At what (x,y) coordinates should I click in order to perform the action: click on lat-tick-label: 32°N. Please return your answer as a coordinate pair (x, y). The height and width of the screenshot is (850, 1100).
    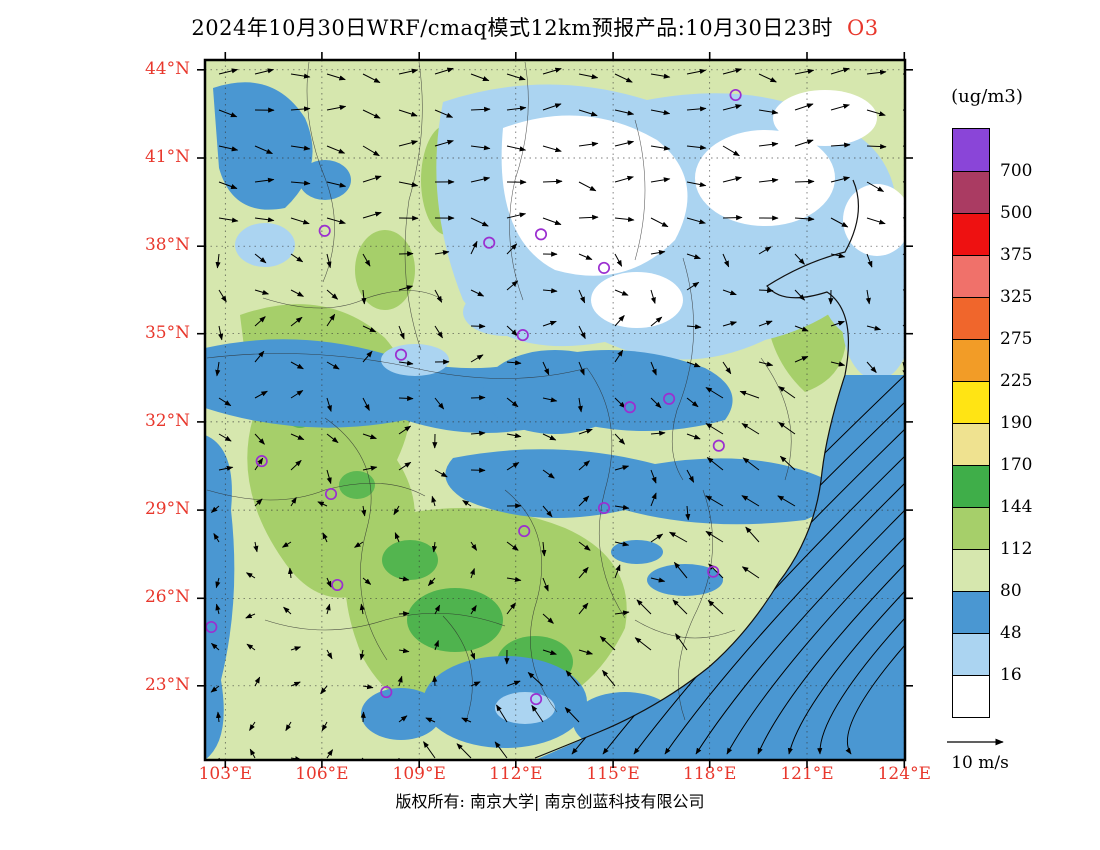
    Looking at the image, I should click on (167, 420).